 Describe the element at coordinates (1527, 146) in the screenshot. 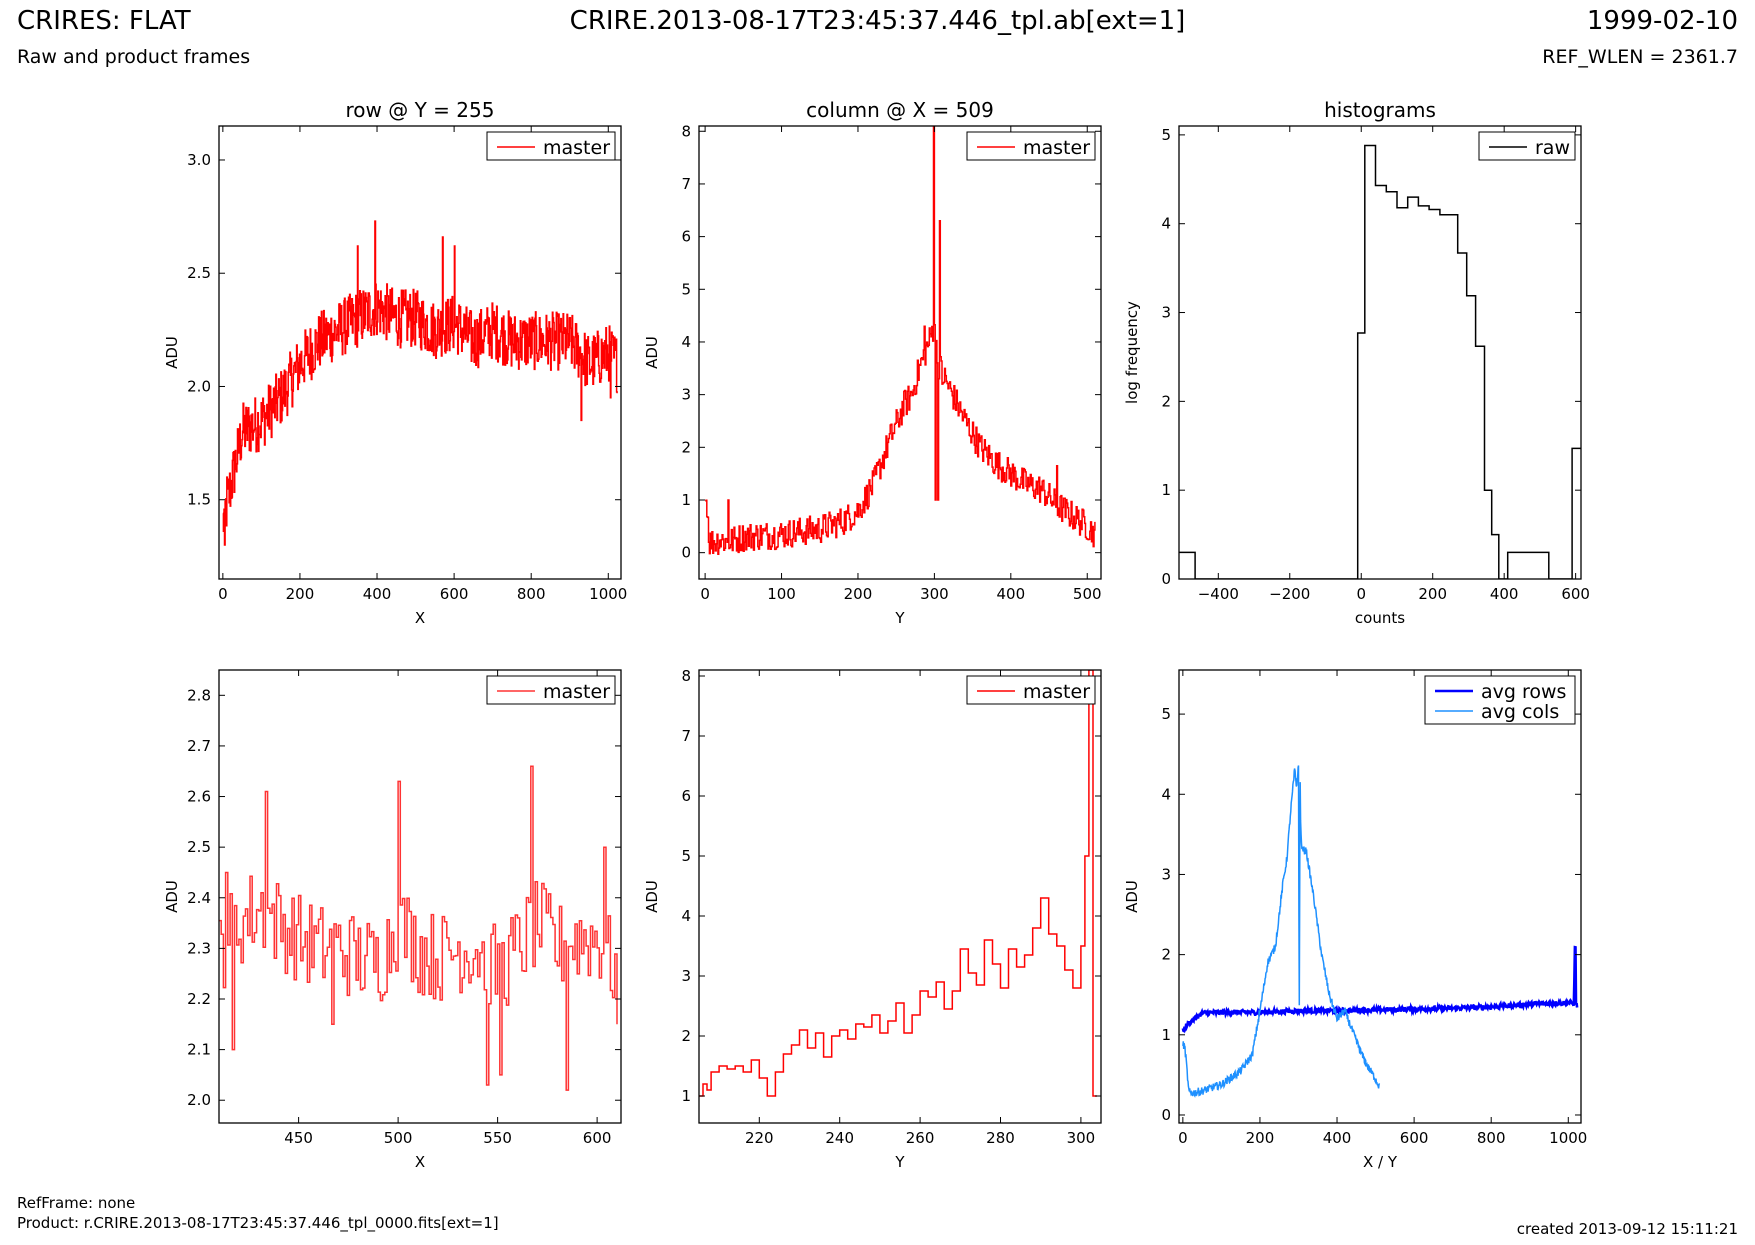

I see `legend: raw` at that location.